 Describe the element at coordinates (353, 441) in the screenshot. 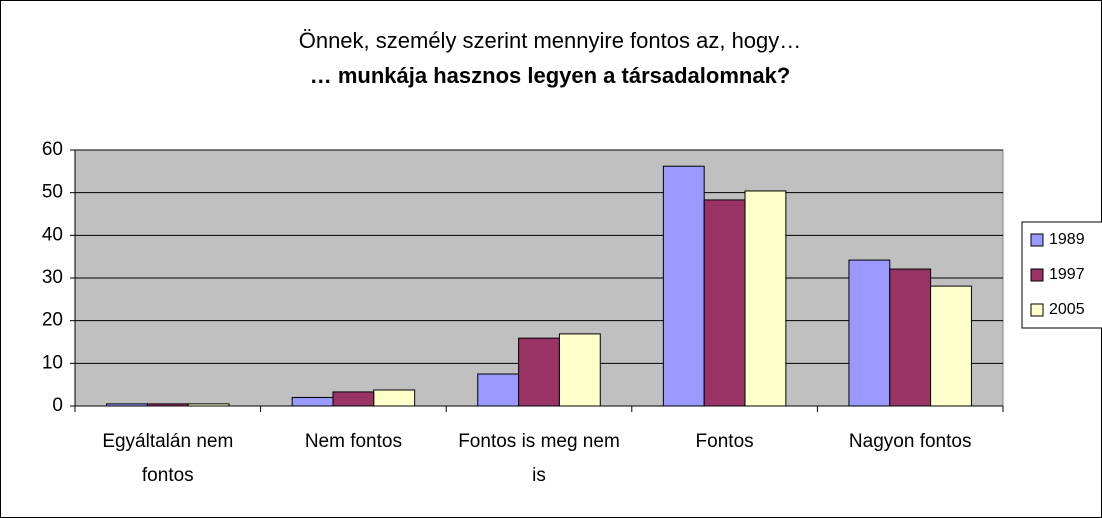

I see `x-tick-label: Nem fontos` at that location.